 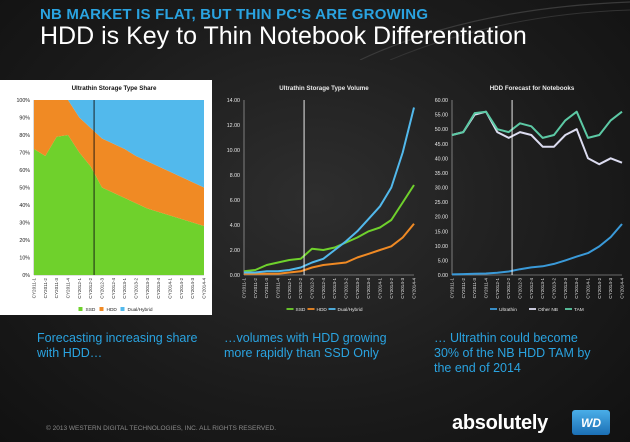 I want to click on y-tick-label: 45.00, so click(x=441, y=145).